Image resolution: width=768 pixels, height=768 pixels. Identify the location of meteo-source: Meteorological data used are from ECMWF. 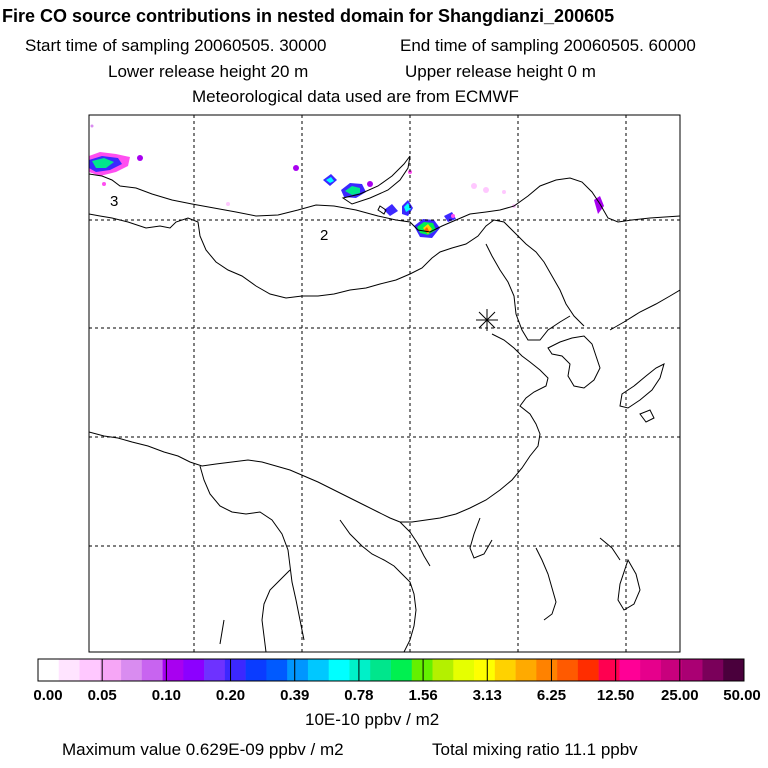
(355, 96).